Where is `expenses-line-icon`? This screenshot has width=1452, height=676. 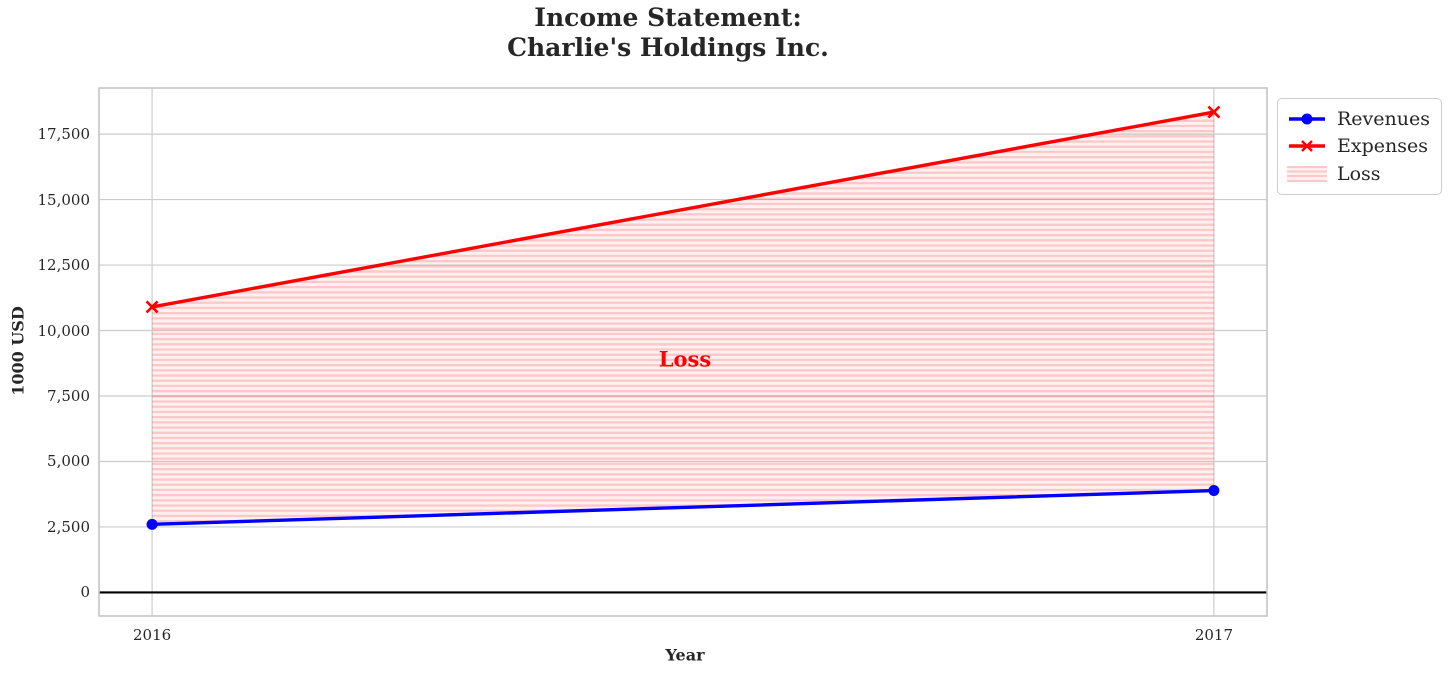 expenses-line-icon is located at coordinates (1307, 146).